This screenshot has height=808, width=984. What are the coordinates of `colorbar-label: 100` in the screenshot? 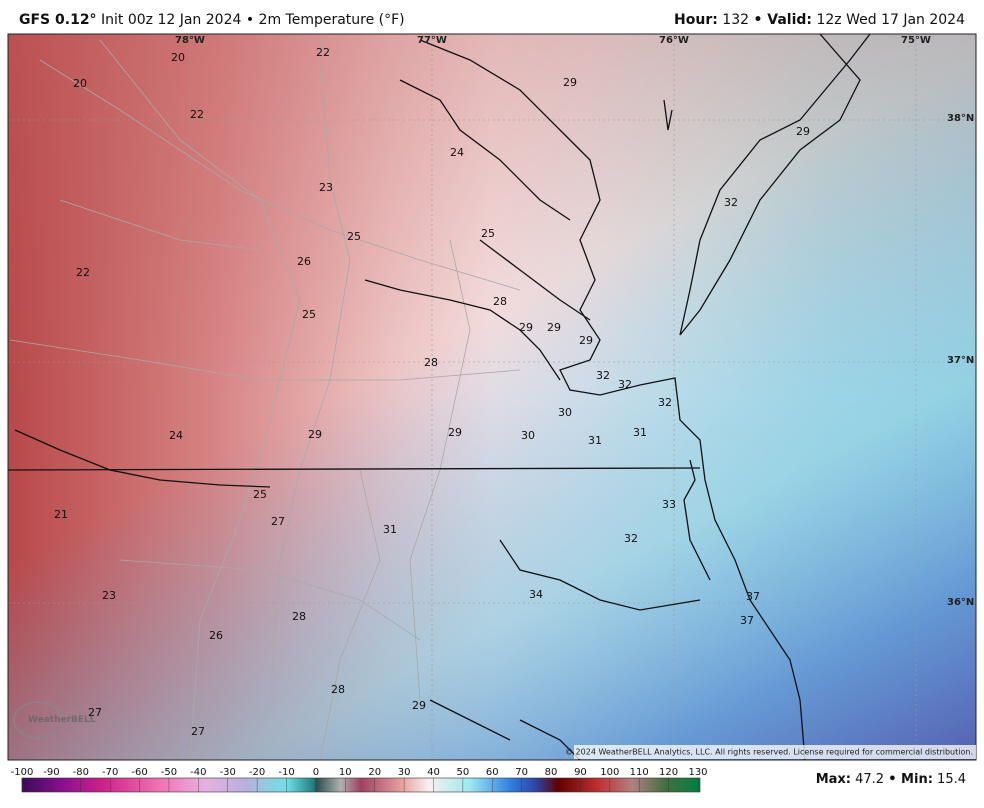 It's located at (609, 772).